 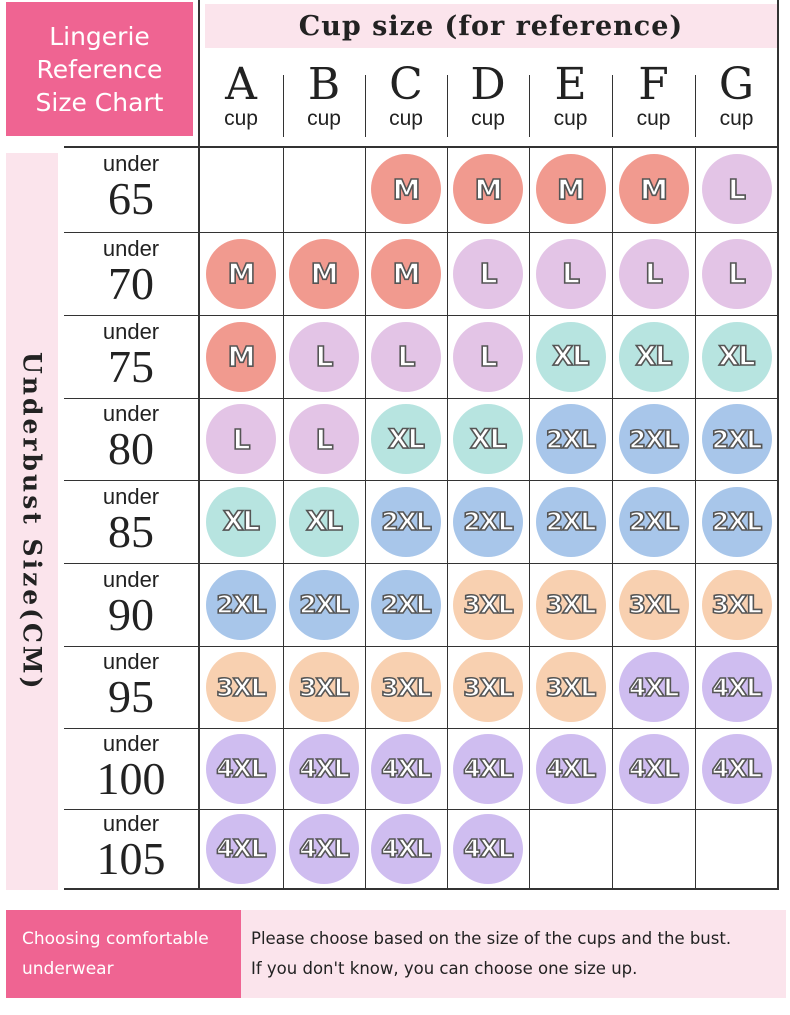 I want to click on cup-letter: G, so click(x=736, y=84).